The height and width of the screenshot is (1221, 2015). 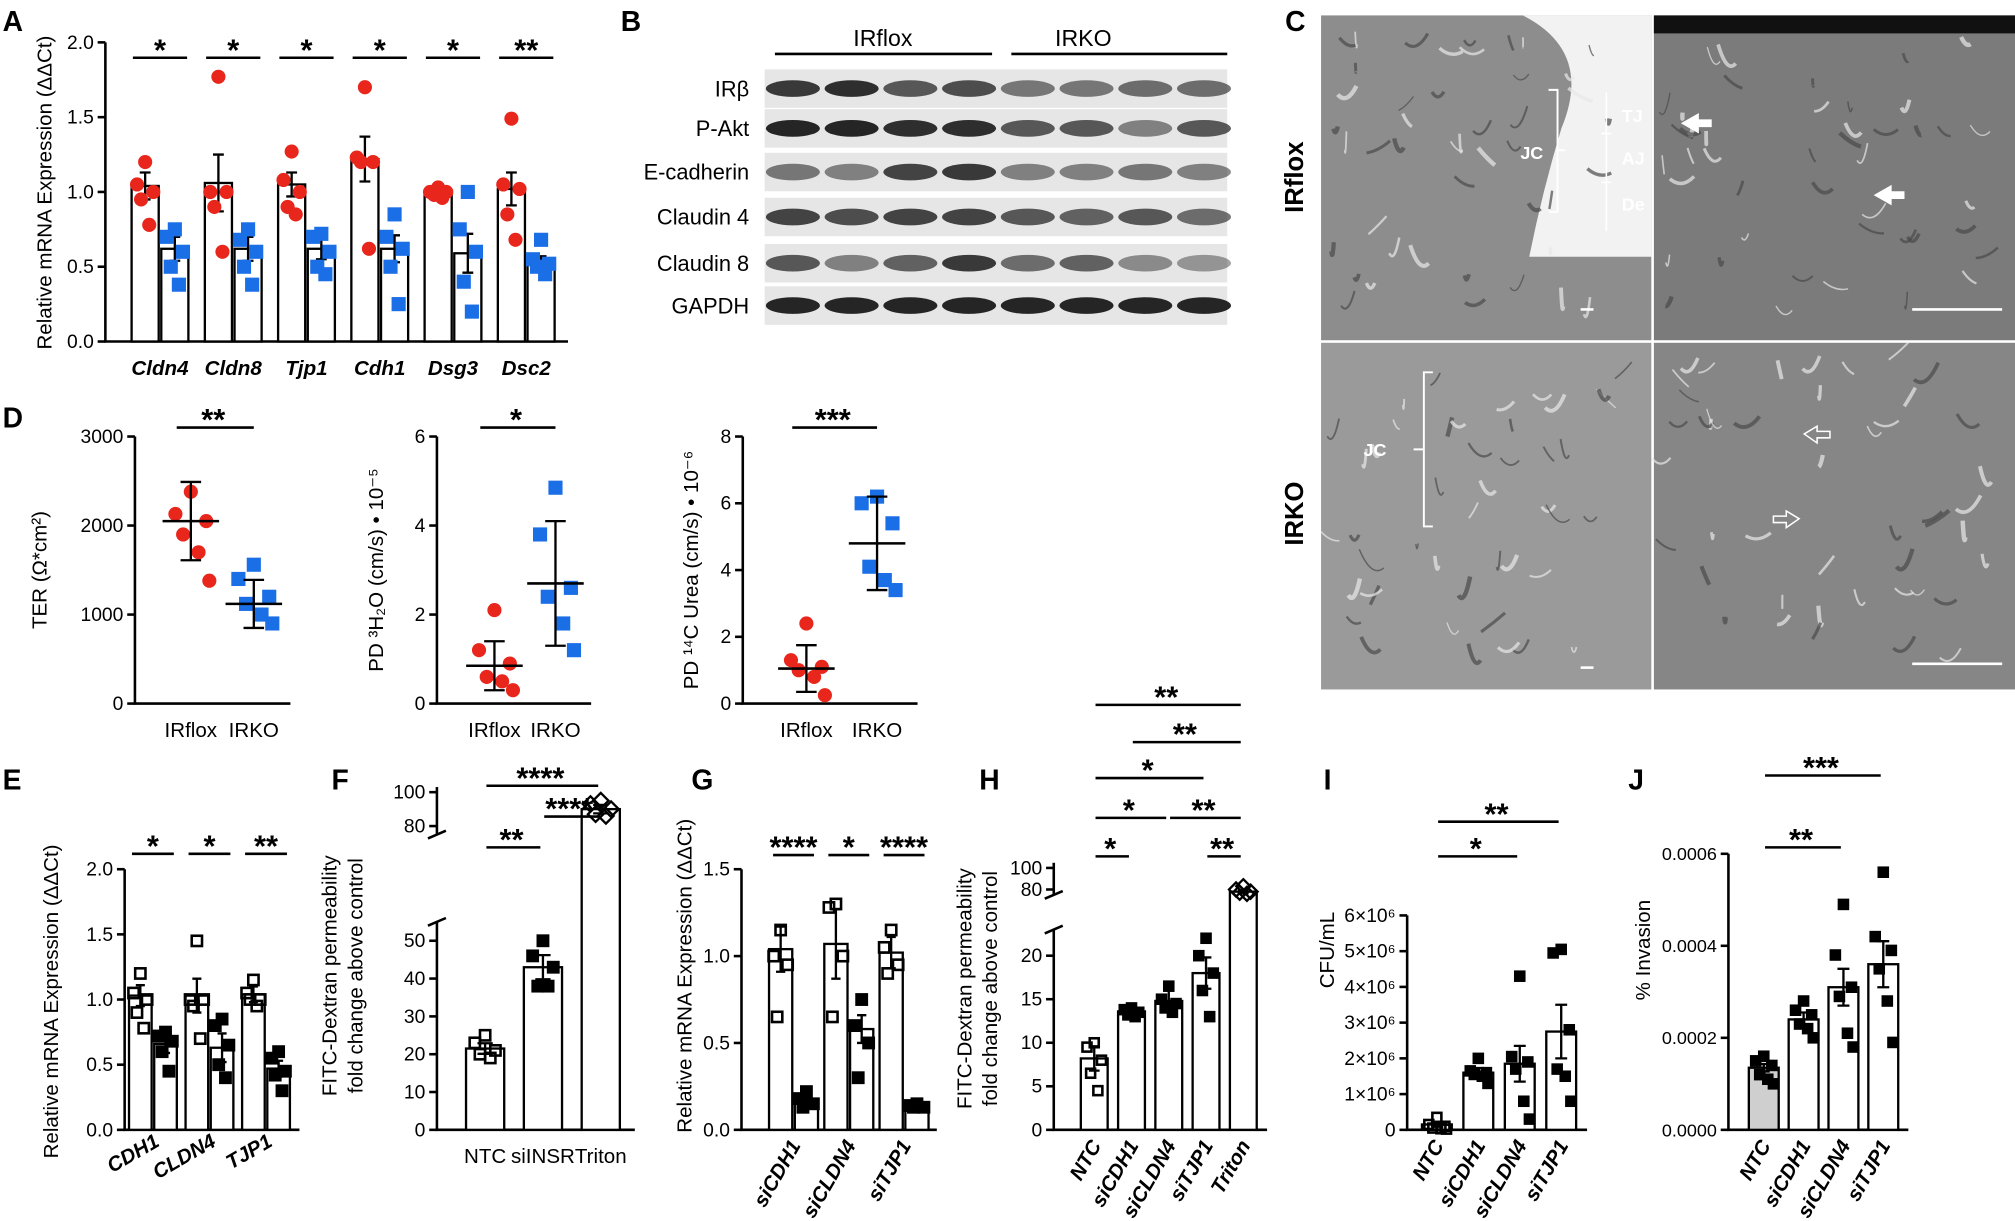 What do you see at coordinates (376, 569) in the screenshot?
I see `y-axis-label: PD ³H₂O (cm/s) • 10⁻⁵` at bounding box center [376, 569].